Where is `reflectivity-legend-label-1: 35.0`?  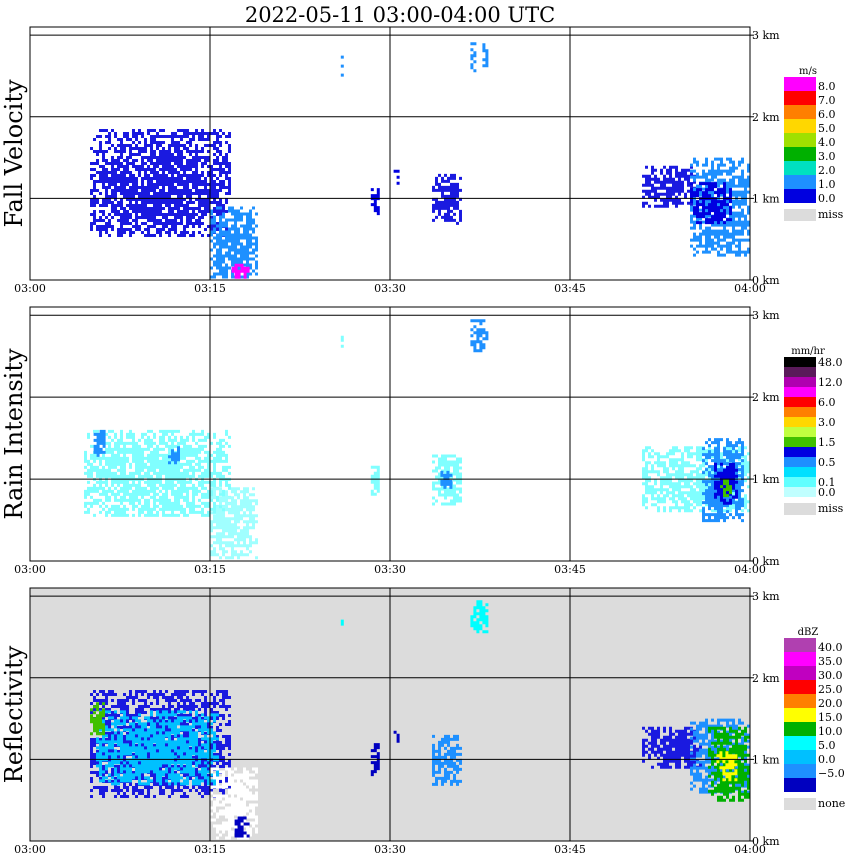
reflectivity-legend-label-1: 35.0 is located at coordinates (830, 661).